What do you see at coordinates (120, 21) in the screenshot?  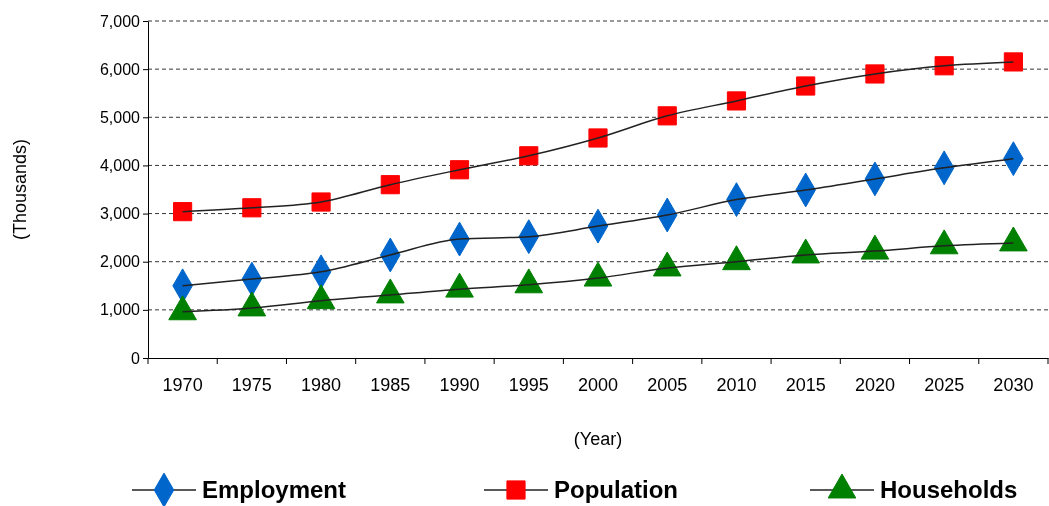 I see `y-tick-label: 7,000` at bounding box center [120, 21].